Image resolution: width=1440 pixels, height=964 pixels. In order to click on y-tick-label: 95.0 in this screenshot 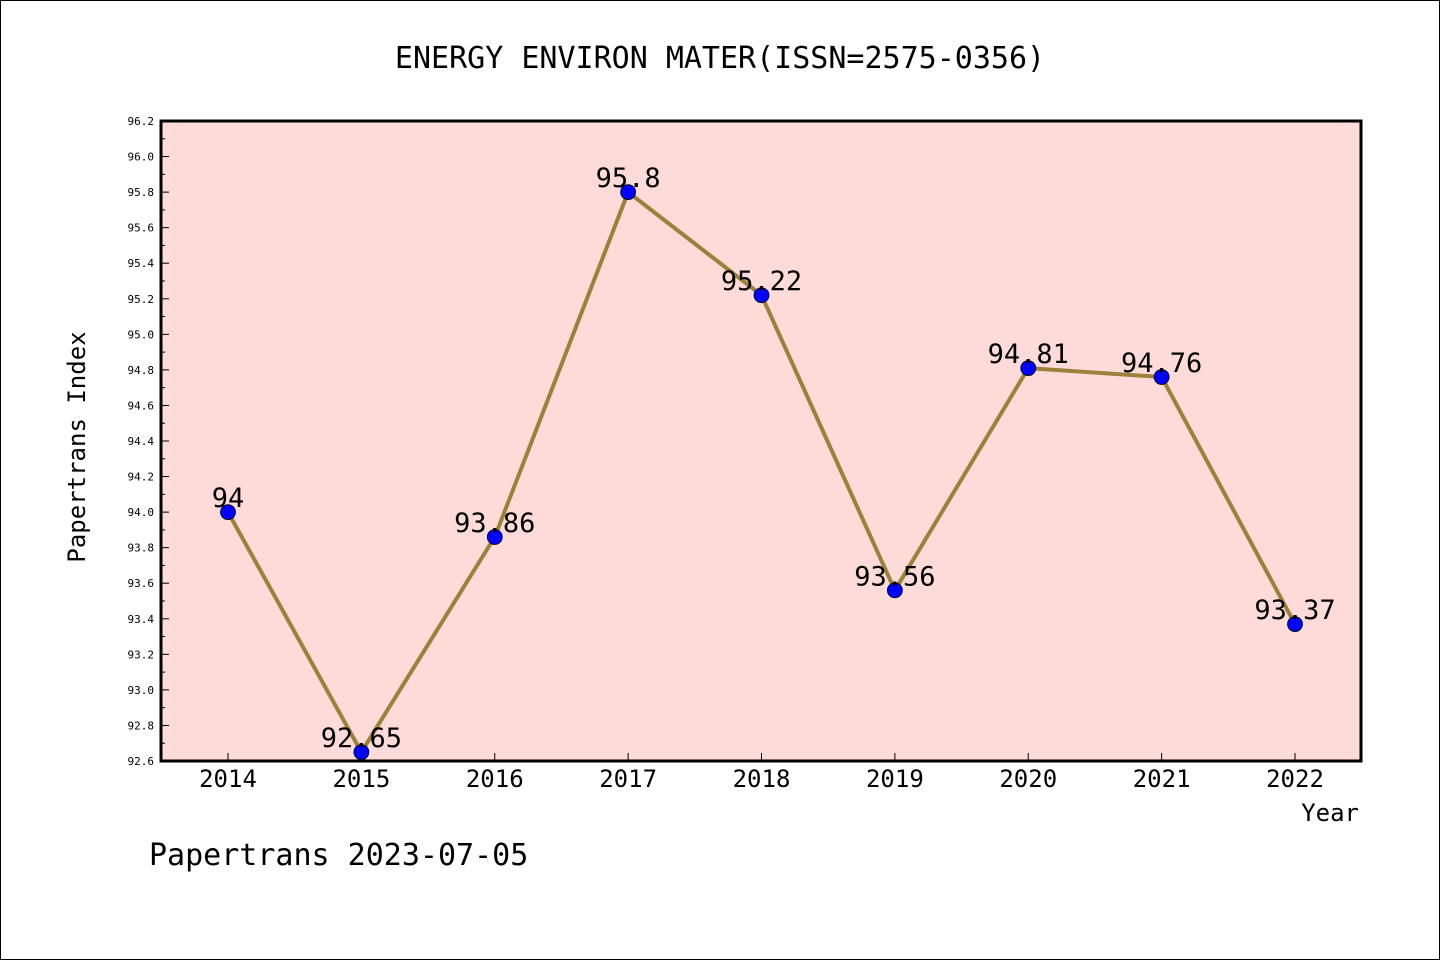, I will do `click(141, 334)`.